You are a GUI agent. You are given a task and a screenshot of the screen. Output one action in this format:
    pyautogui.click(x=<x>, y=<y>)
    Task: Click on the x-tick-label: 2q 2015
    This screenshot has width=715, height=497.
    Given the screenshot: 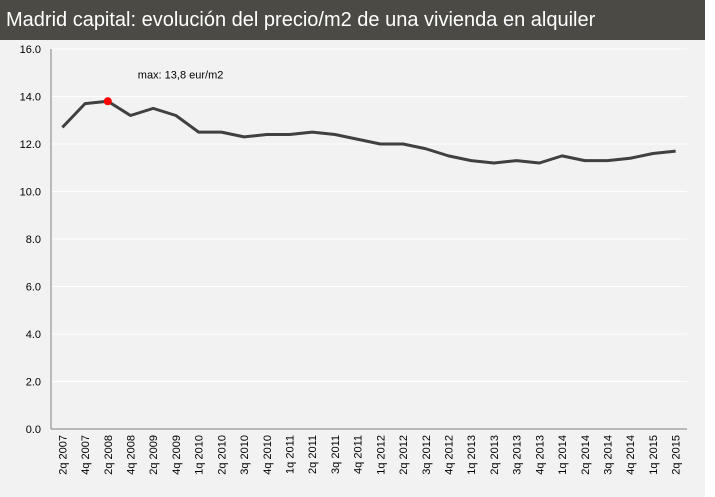 What is the action you would take?
    pyautogui.click(x=677, y=455)
    